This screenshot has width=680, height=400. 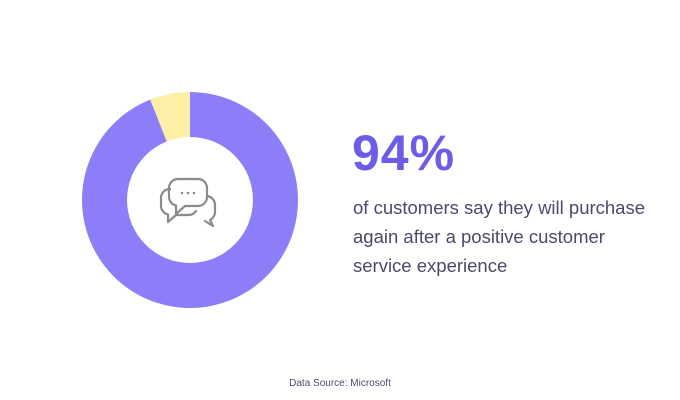 What do you see at coordinates (340, 383) in the screenshot?
I see `data-source-note: Data Source: Microsoft` at bounding box center [340, 383].